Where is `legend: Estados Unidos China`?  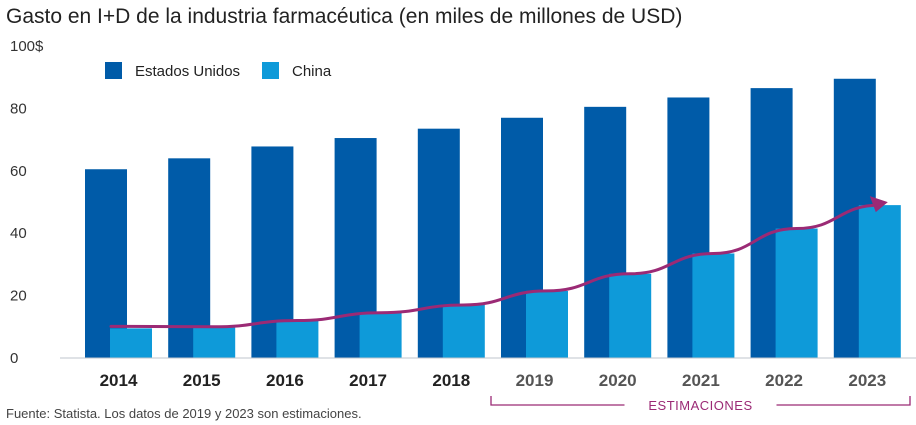
legend: Estados Unidos China is located at coordinates (218, 71).